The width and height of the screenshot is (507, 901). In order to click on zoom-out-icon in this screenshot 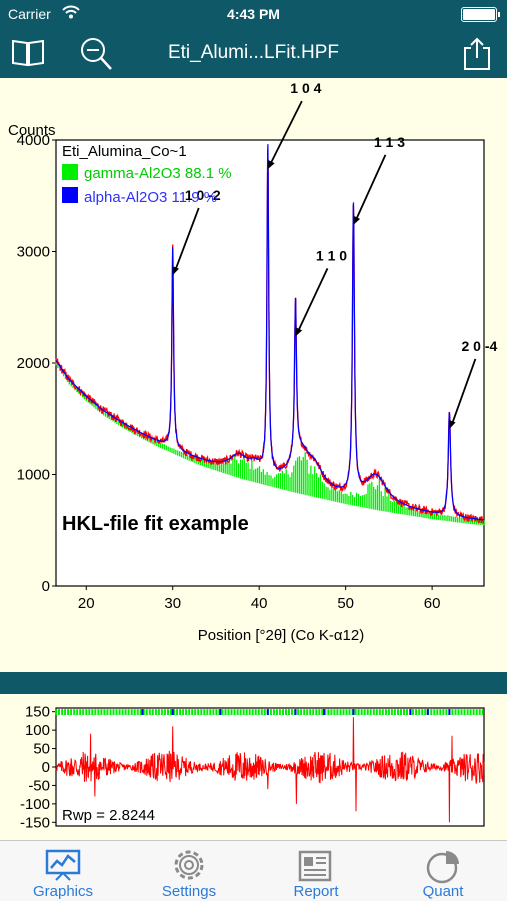, I will do `click(96, 54)`.